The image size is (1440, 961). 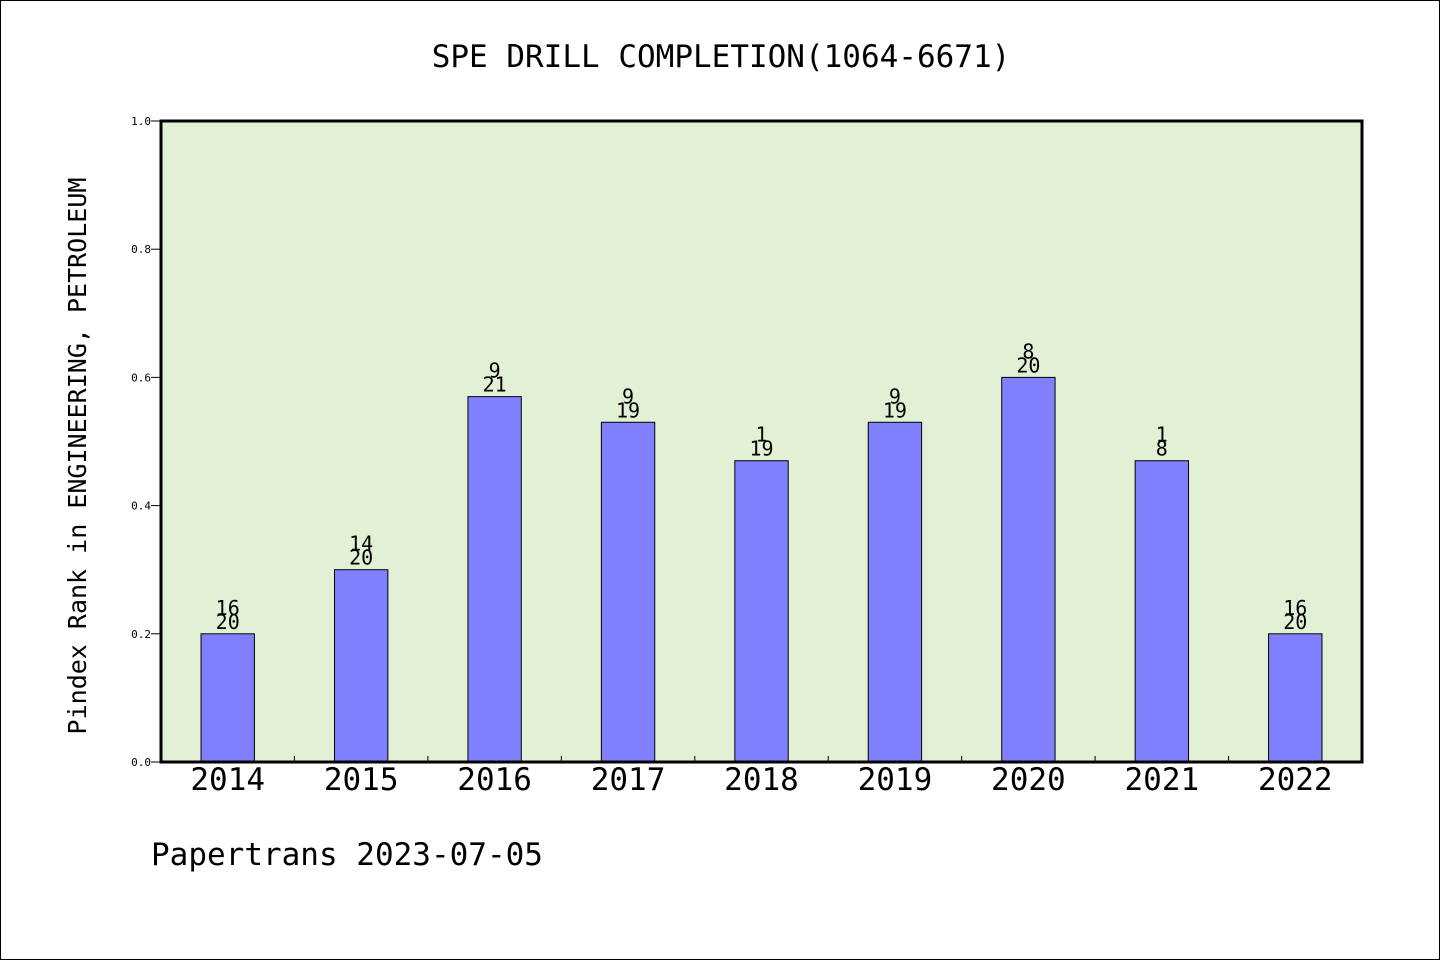 What do you see at coordinates (141, 762) in the screenshot?
I see `y-tick-label: 0.0` at bounding box center [141, 762].